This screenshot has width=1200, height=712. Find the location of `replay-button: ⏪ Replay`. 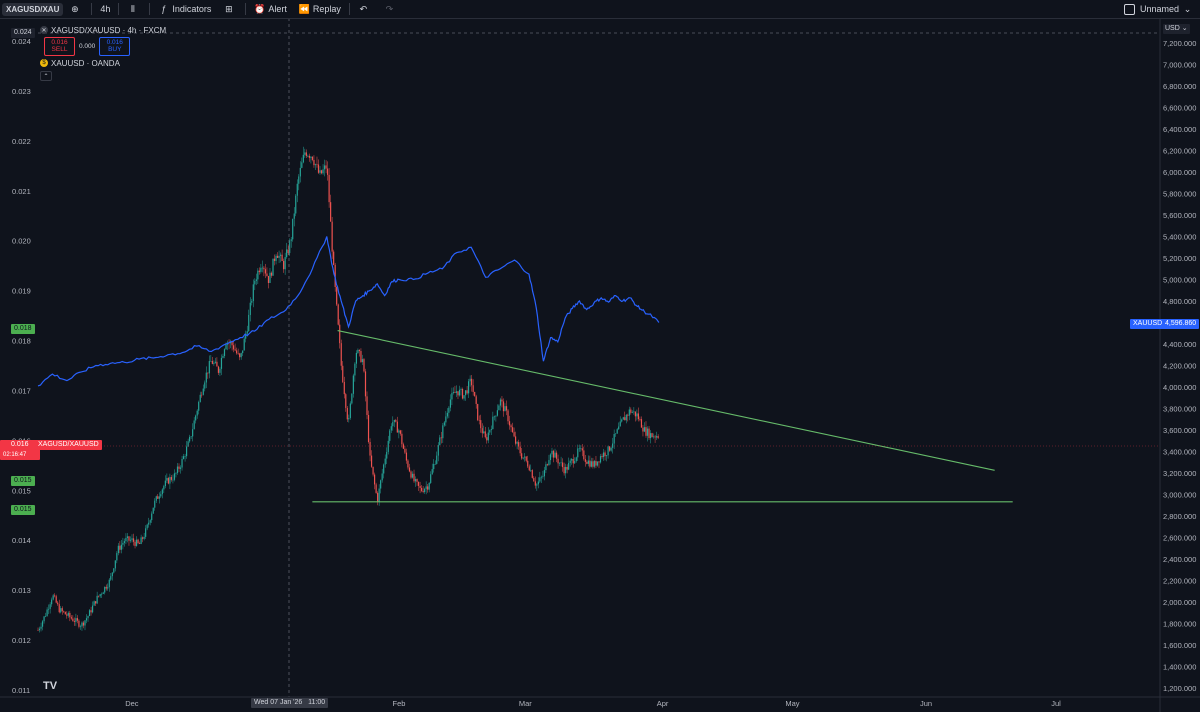

replay-button: ⏪ Replay is located at coordinates (320, 9).